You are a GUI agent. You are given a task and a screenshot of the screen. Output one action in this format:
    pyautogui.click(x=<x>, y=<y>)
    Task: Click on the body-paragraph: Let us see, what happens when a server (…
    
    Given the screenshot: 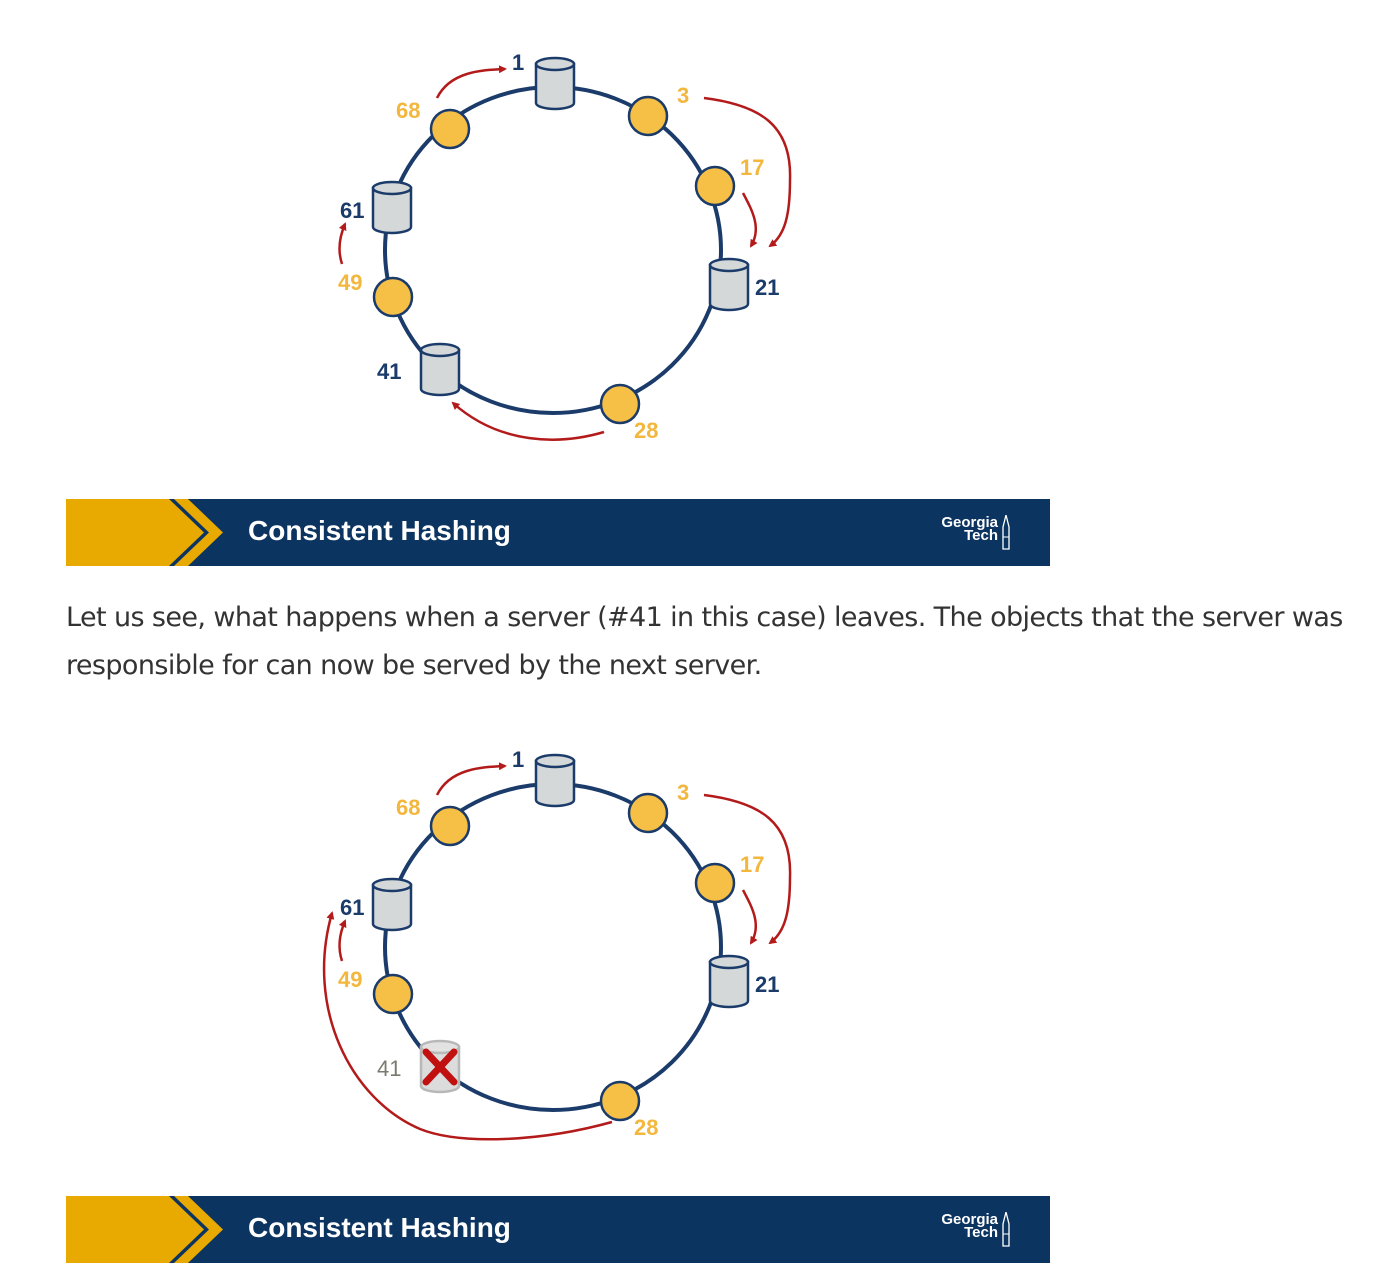 What is the action you would take?
    pyautogui.click(x=704, y=641)
    